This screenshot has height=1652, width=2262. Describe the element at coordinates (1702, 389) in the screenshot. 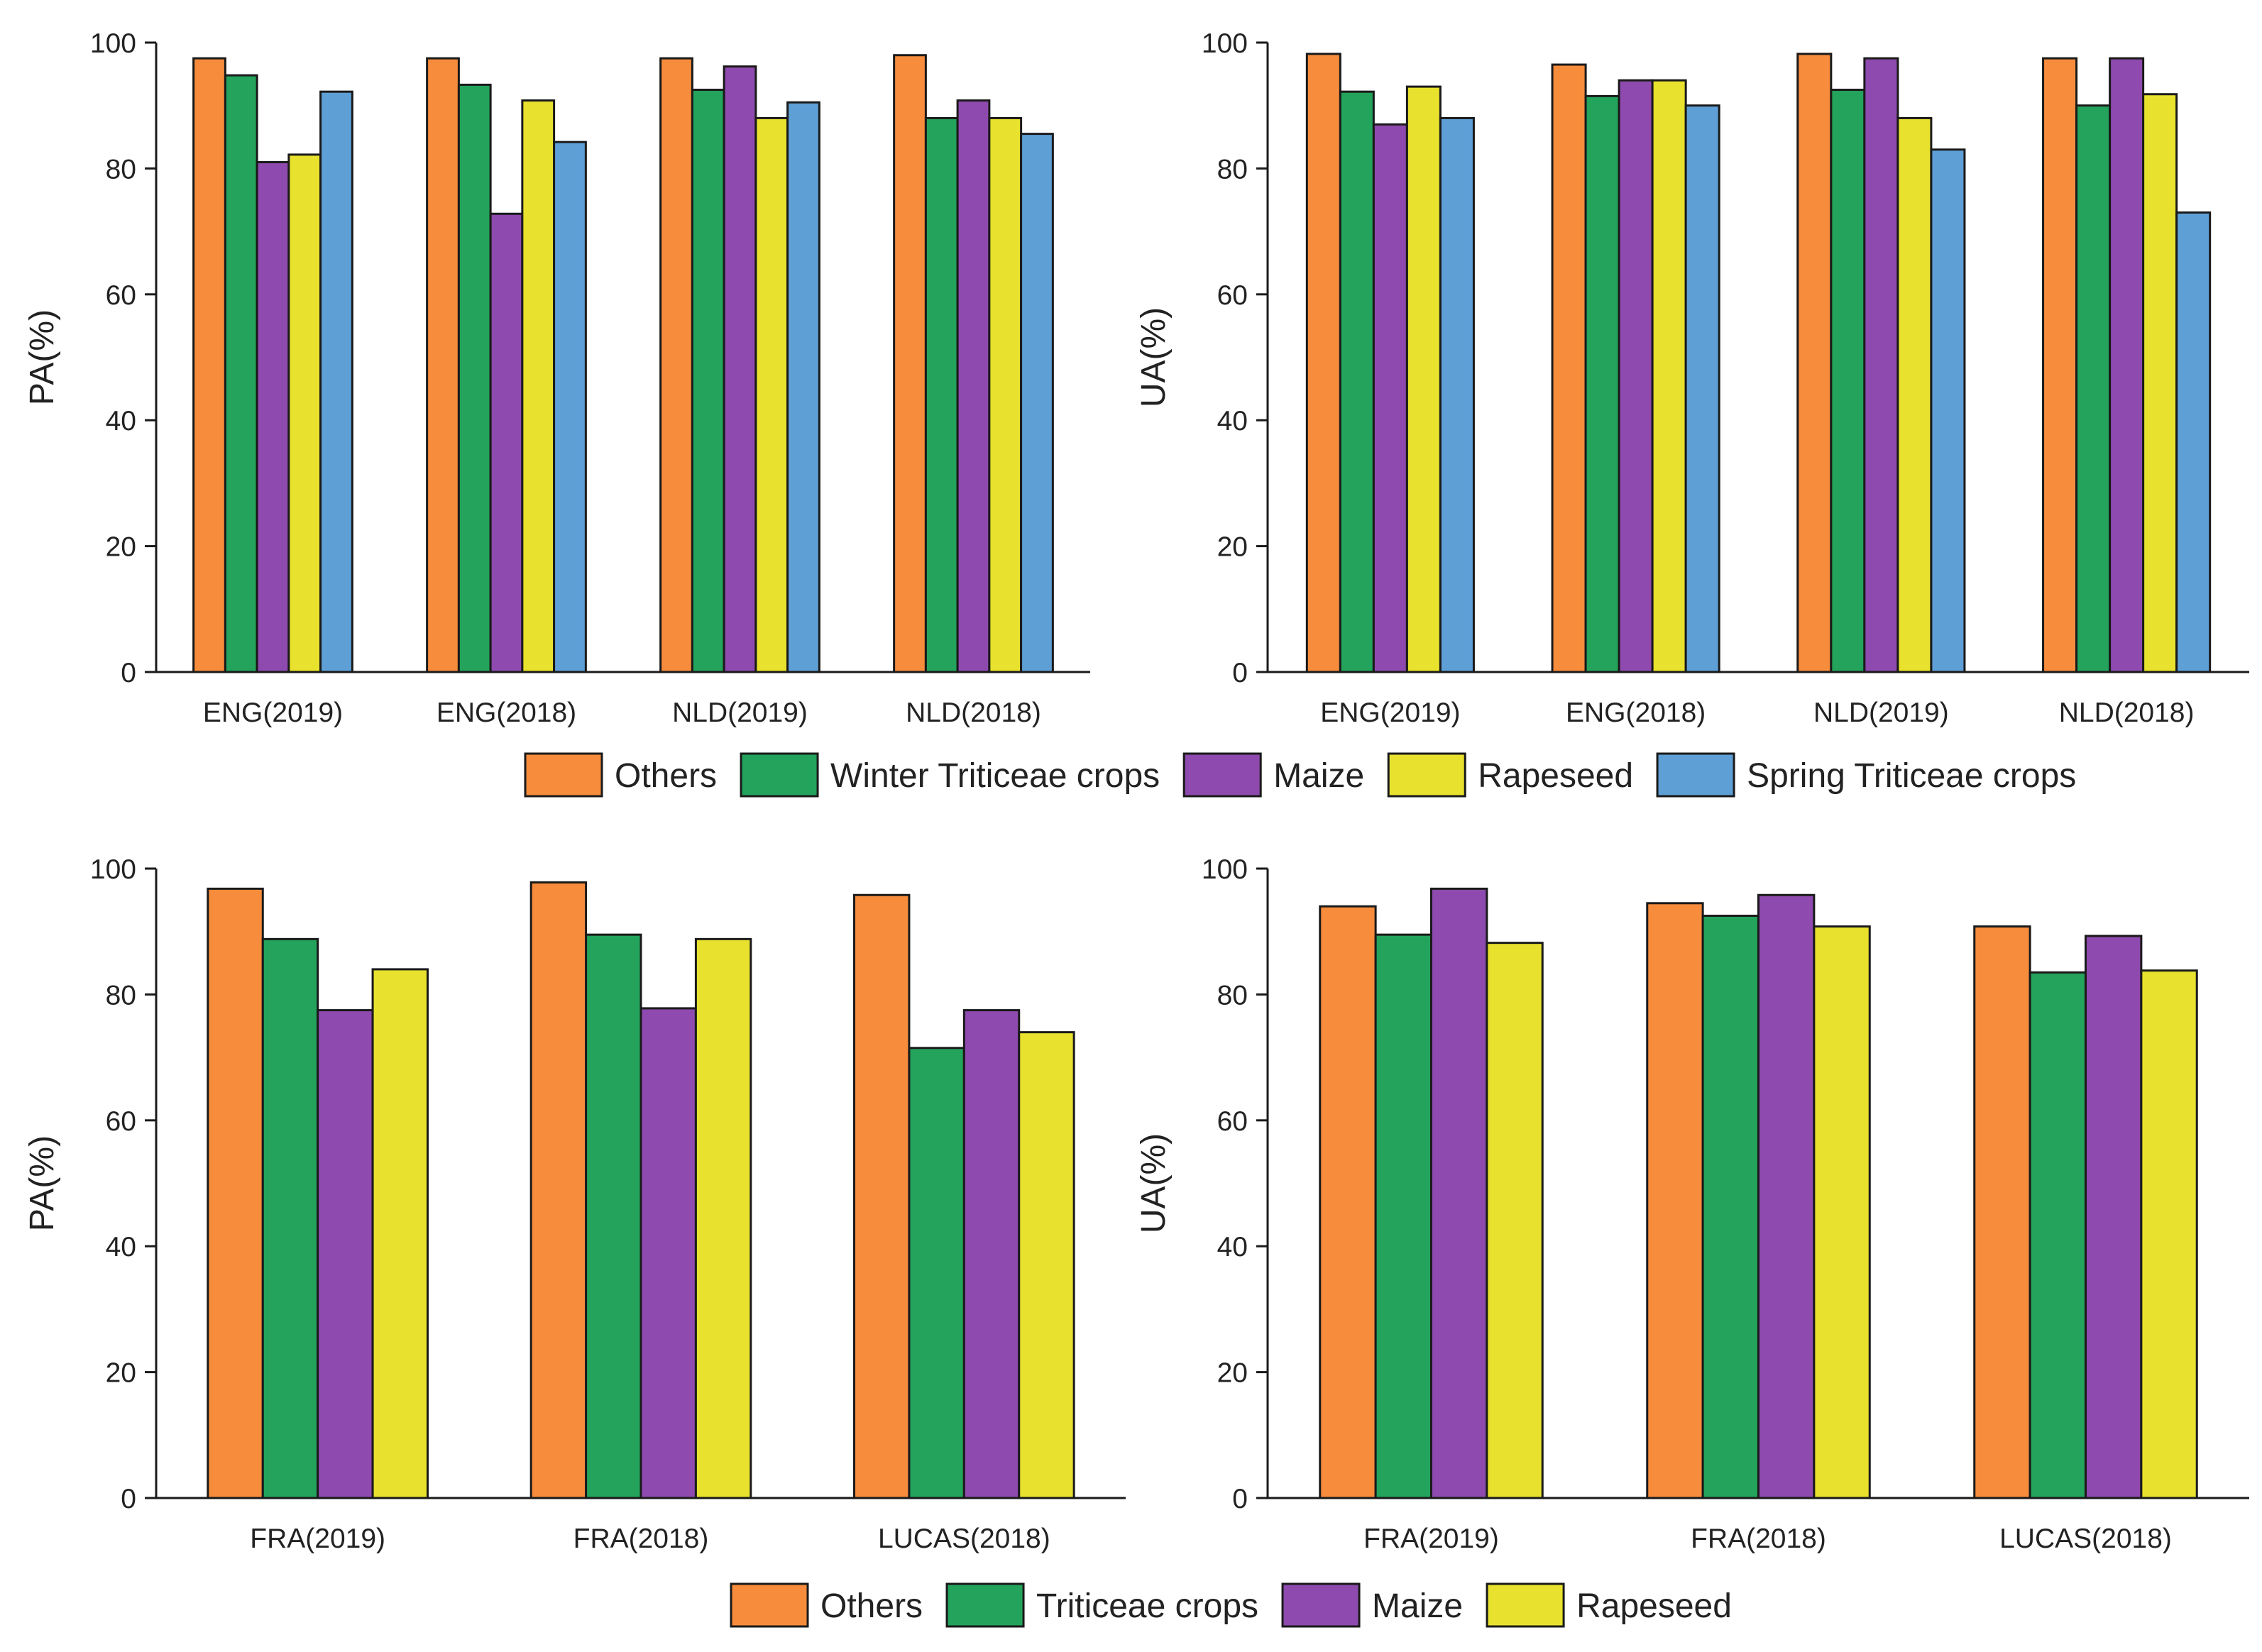

I see `bar-spring-triticeae-crops-eng-2018-` at that location.